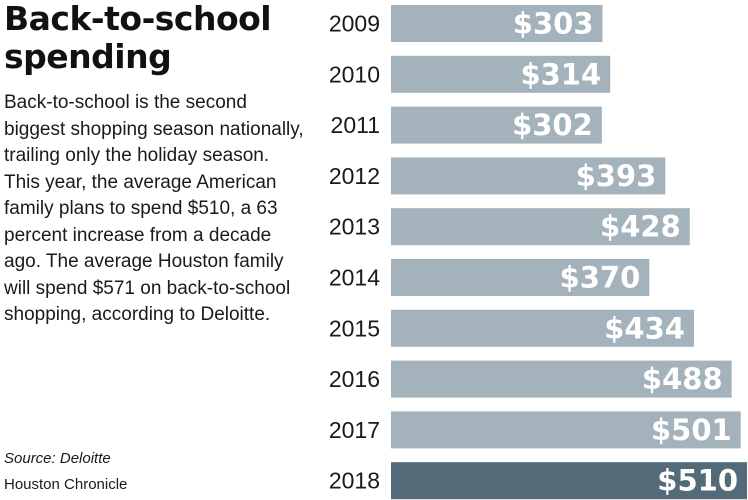 The width and height of the screenshot is (748, 500). What do you see at coordinates (57, 458) in the screenshot?
I see `source-note: Source: Deloitte` at bounding box center [57, 458].